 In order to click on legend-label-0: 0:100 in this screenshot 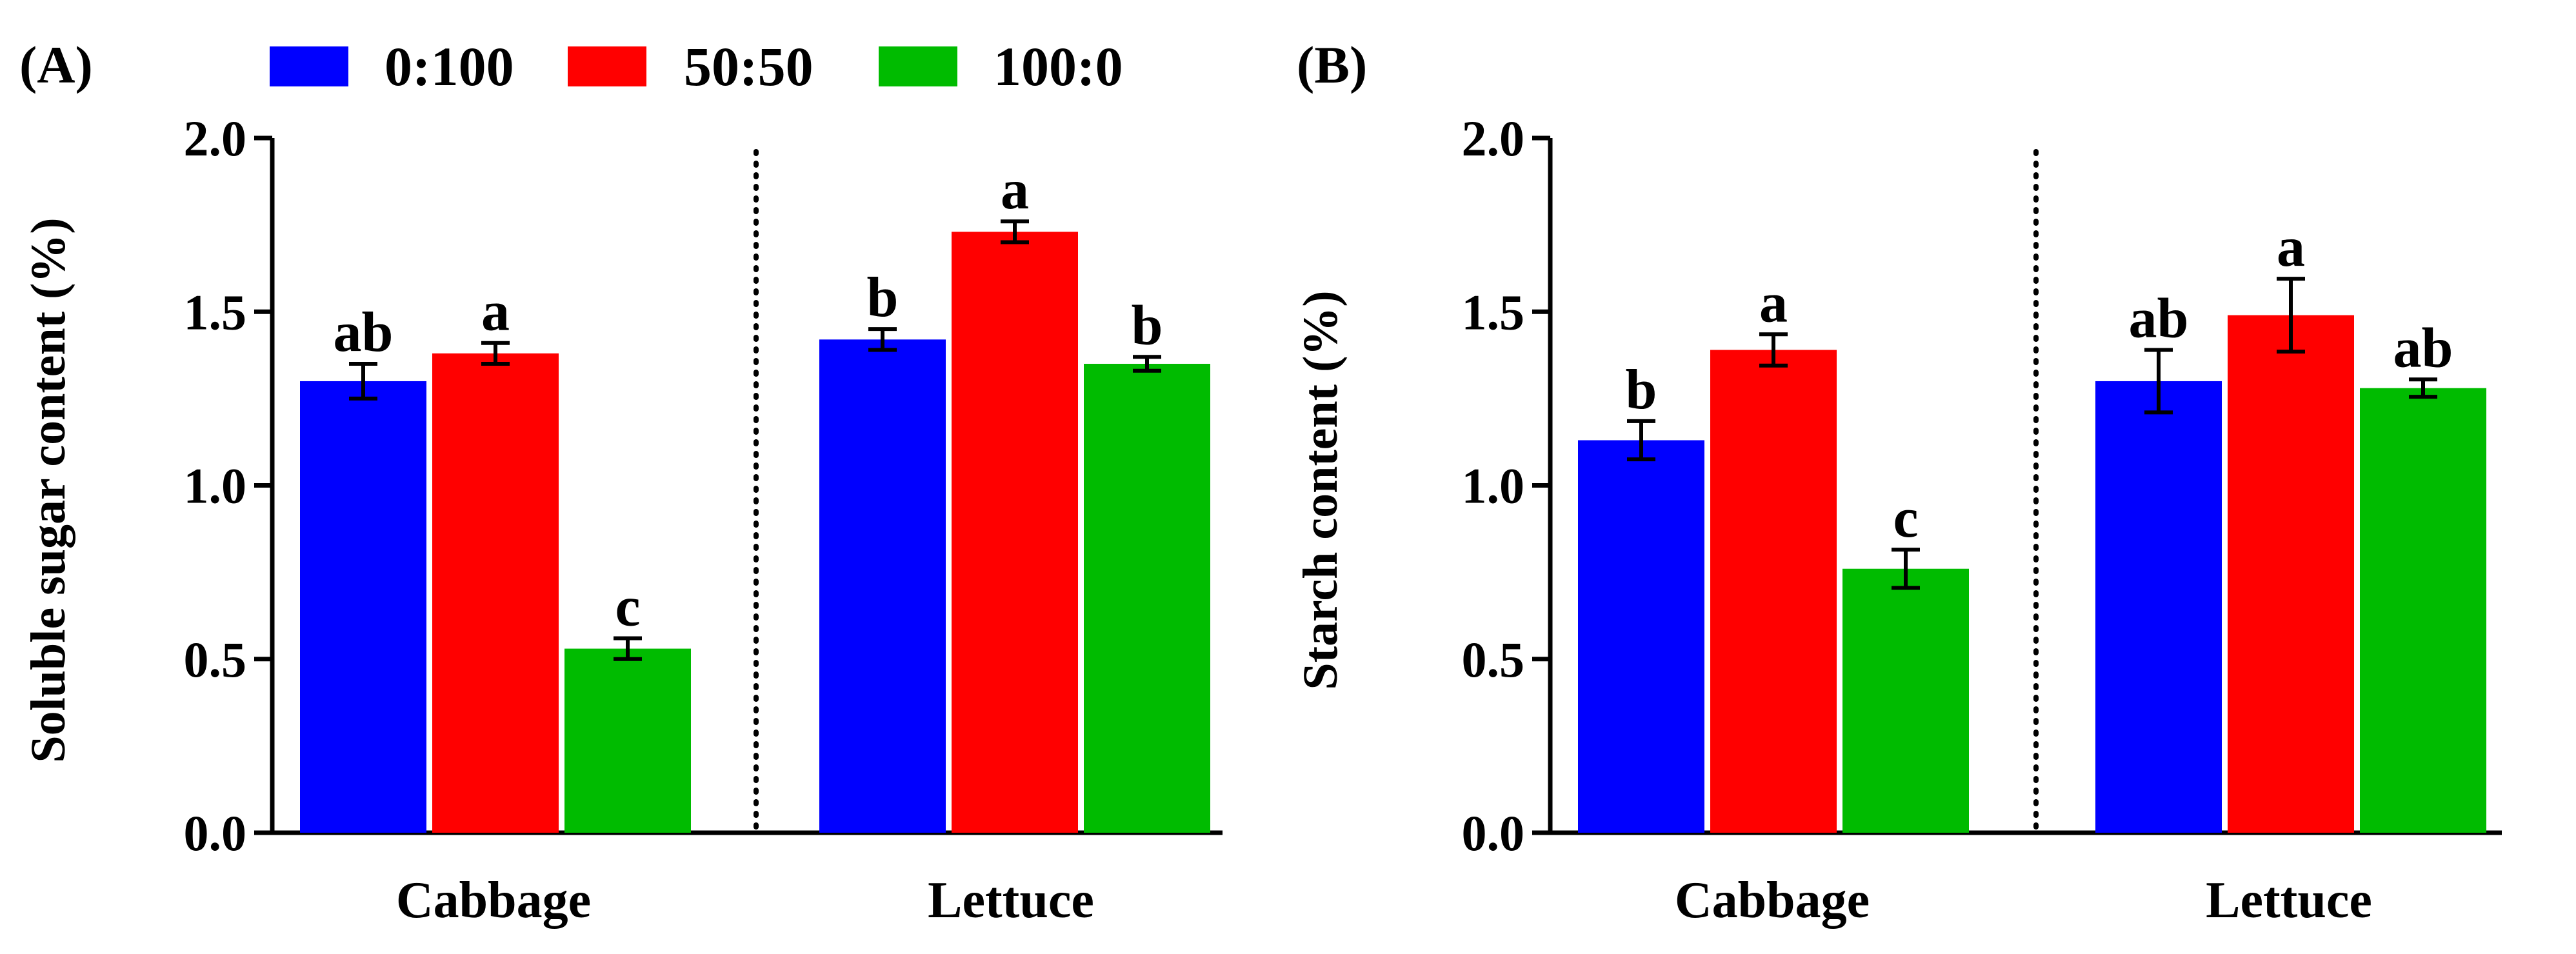, I will do `click(449, 66)`.